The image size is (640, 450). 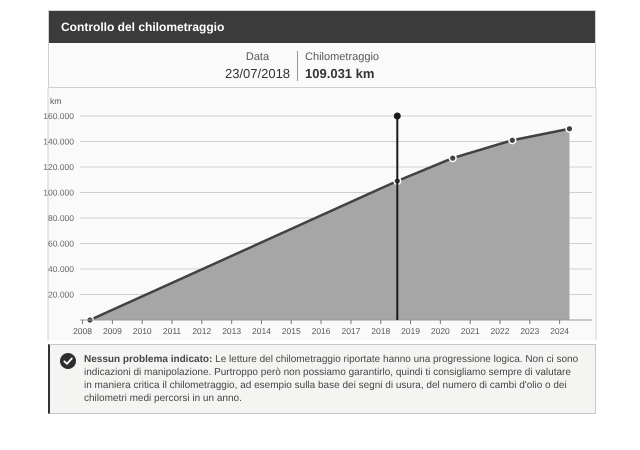 What do you see at coordinates (351, 331) in the screenshot?
I see `x-tick-label: 2017` at bounding box center [351, 331].